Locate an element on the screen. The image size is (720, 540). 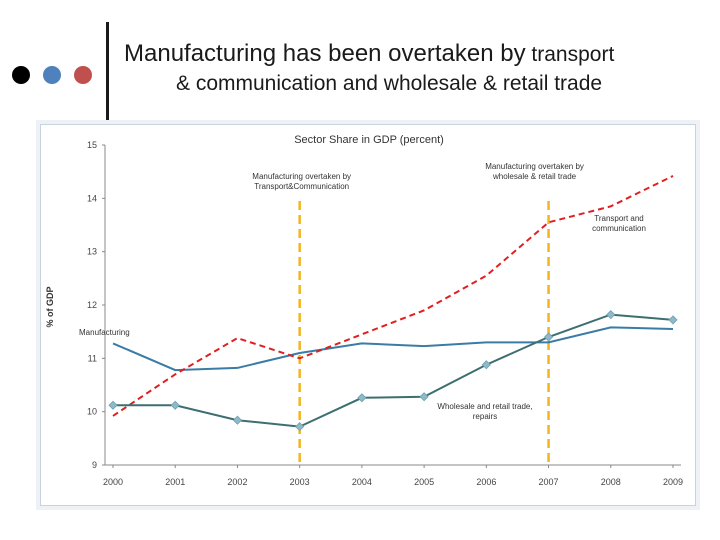
y-tick-label: 15 is located at coordinates (92, 145).